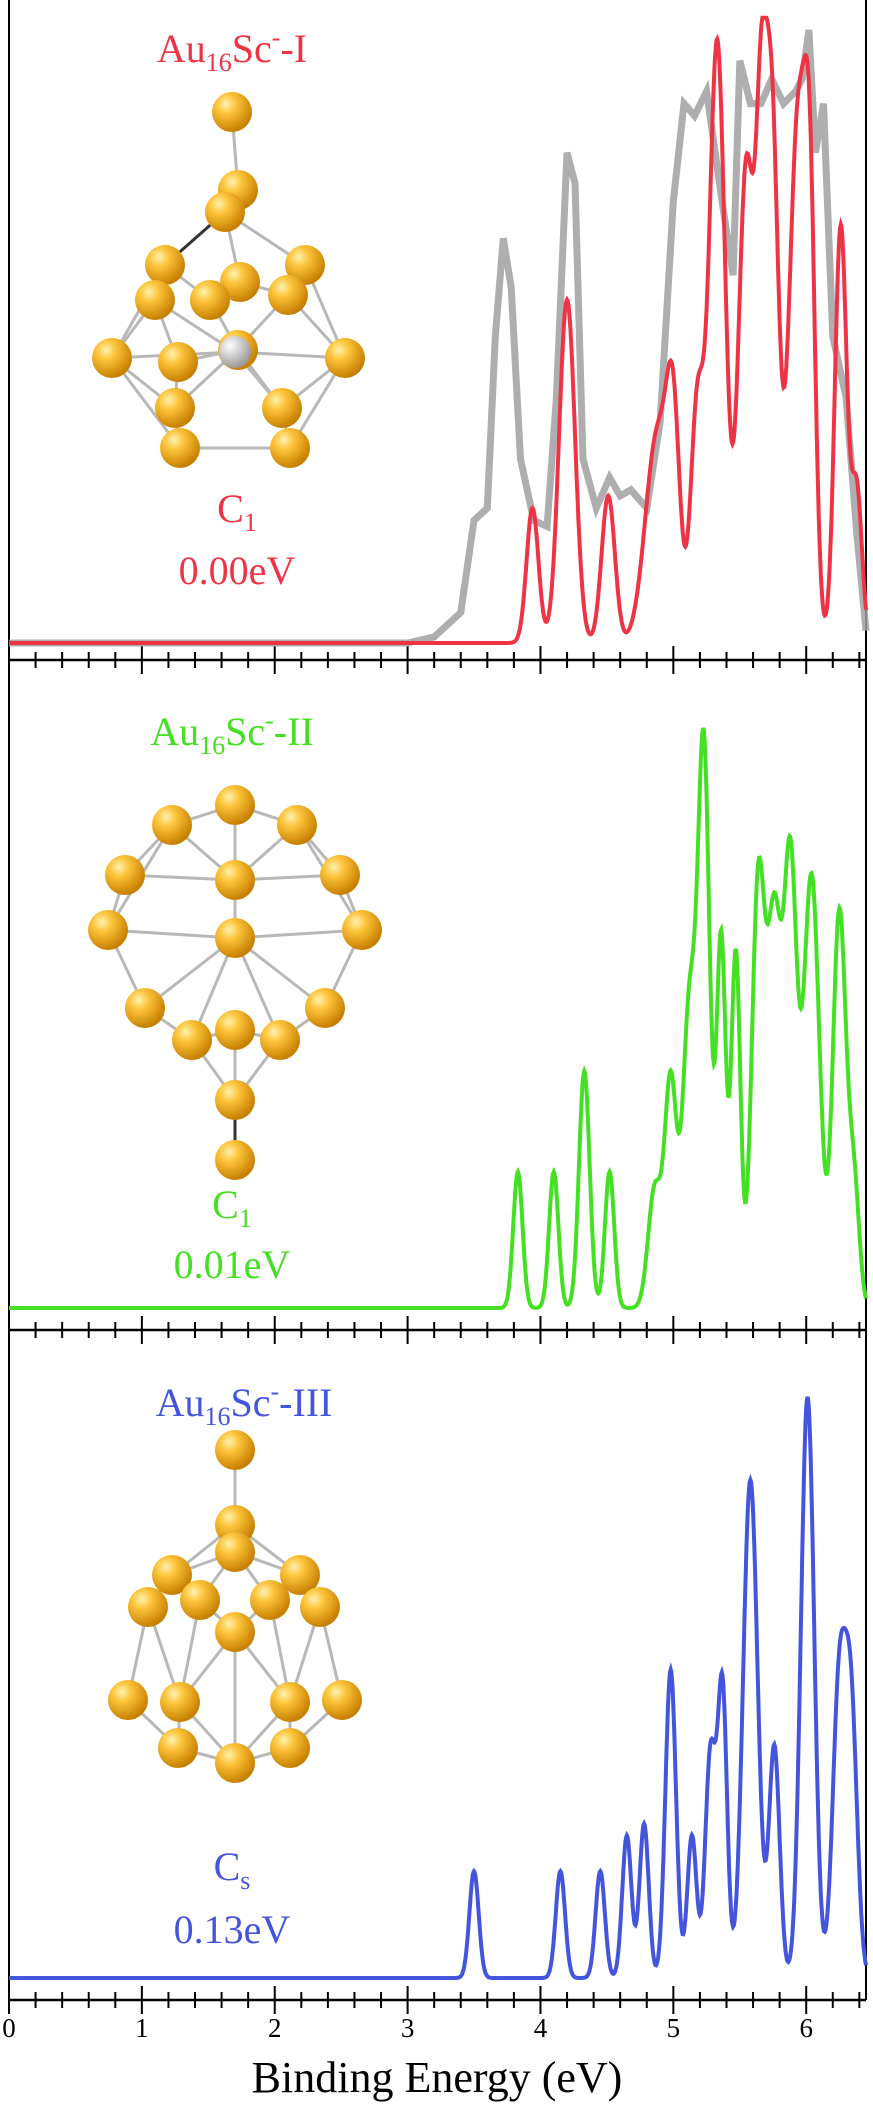 This screenshot has width=873, height=2109. What do you see at coordinates (244, 1404) in the screenshot?
I see `panel-3-title: Au16Sc--III` at bounding box center [244, 1404].